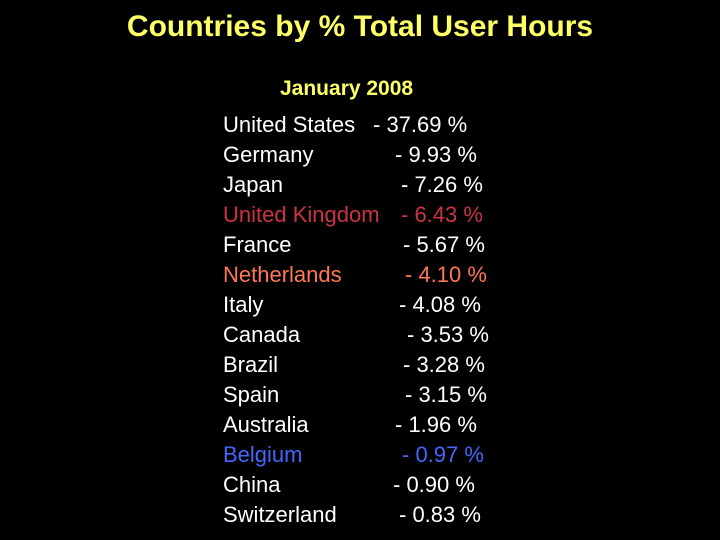 This screenshot has width=720, height=540. What do you see at coordinates (446, 274) in the screenshot?
I see `percent-value: - 4.10 %` at bounding box center [446, 274].